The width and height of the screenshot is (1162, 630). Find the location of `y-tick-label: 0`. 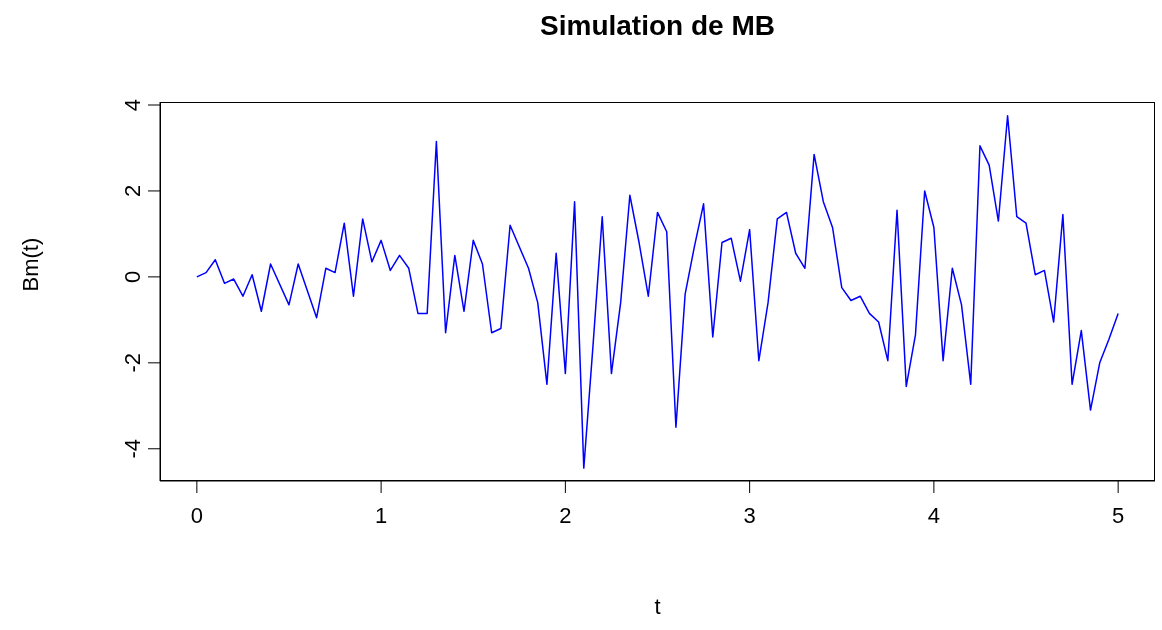

y-tick-label: 0 is located at coordinates (132, 277).